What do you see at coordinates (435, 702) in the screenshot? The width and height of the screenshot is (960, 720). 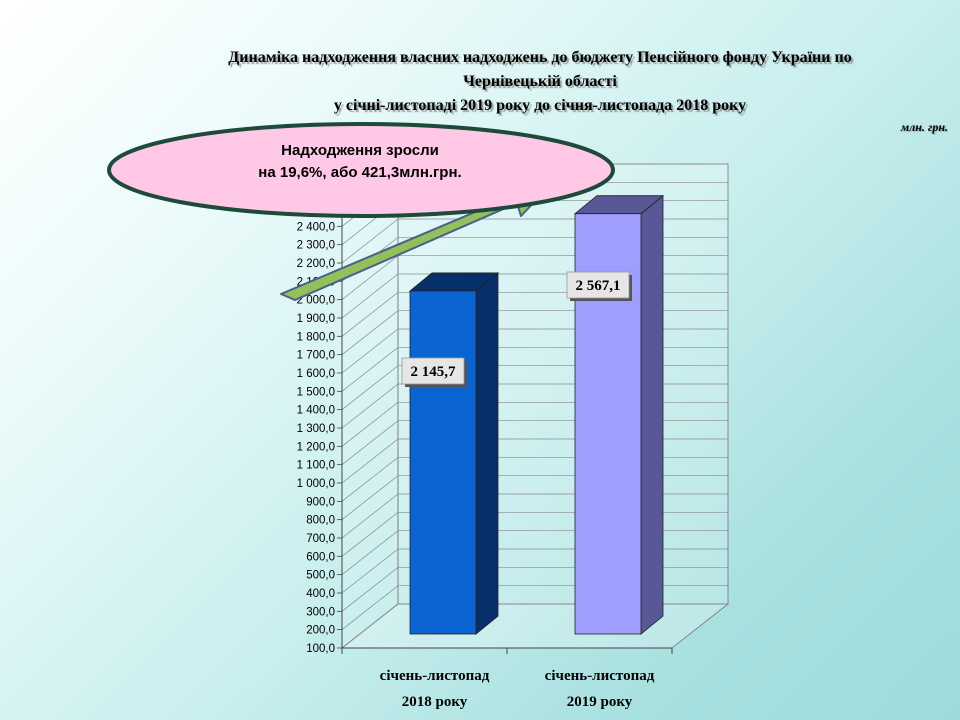 I see `x-category-label-0-1: 2018 року` at bounding box center [435, 702].